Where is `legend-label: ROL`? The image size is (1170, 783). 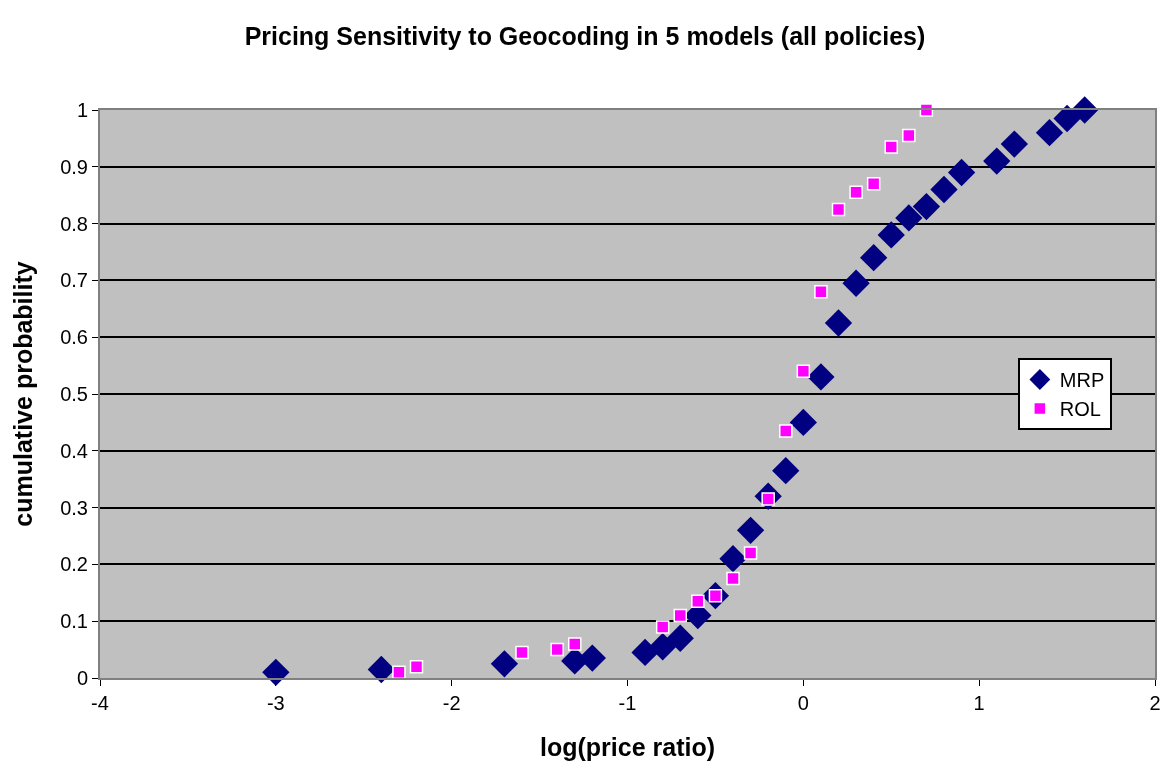 legend-label: ROL is located at coordinates (1080, 409).